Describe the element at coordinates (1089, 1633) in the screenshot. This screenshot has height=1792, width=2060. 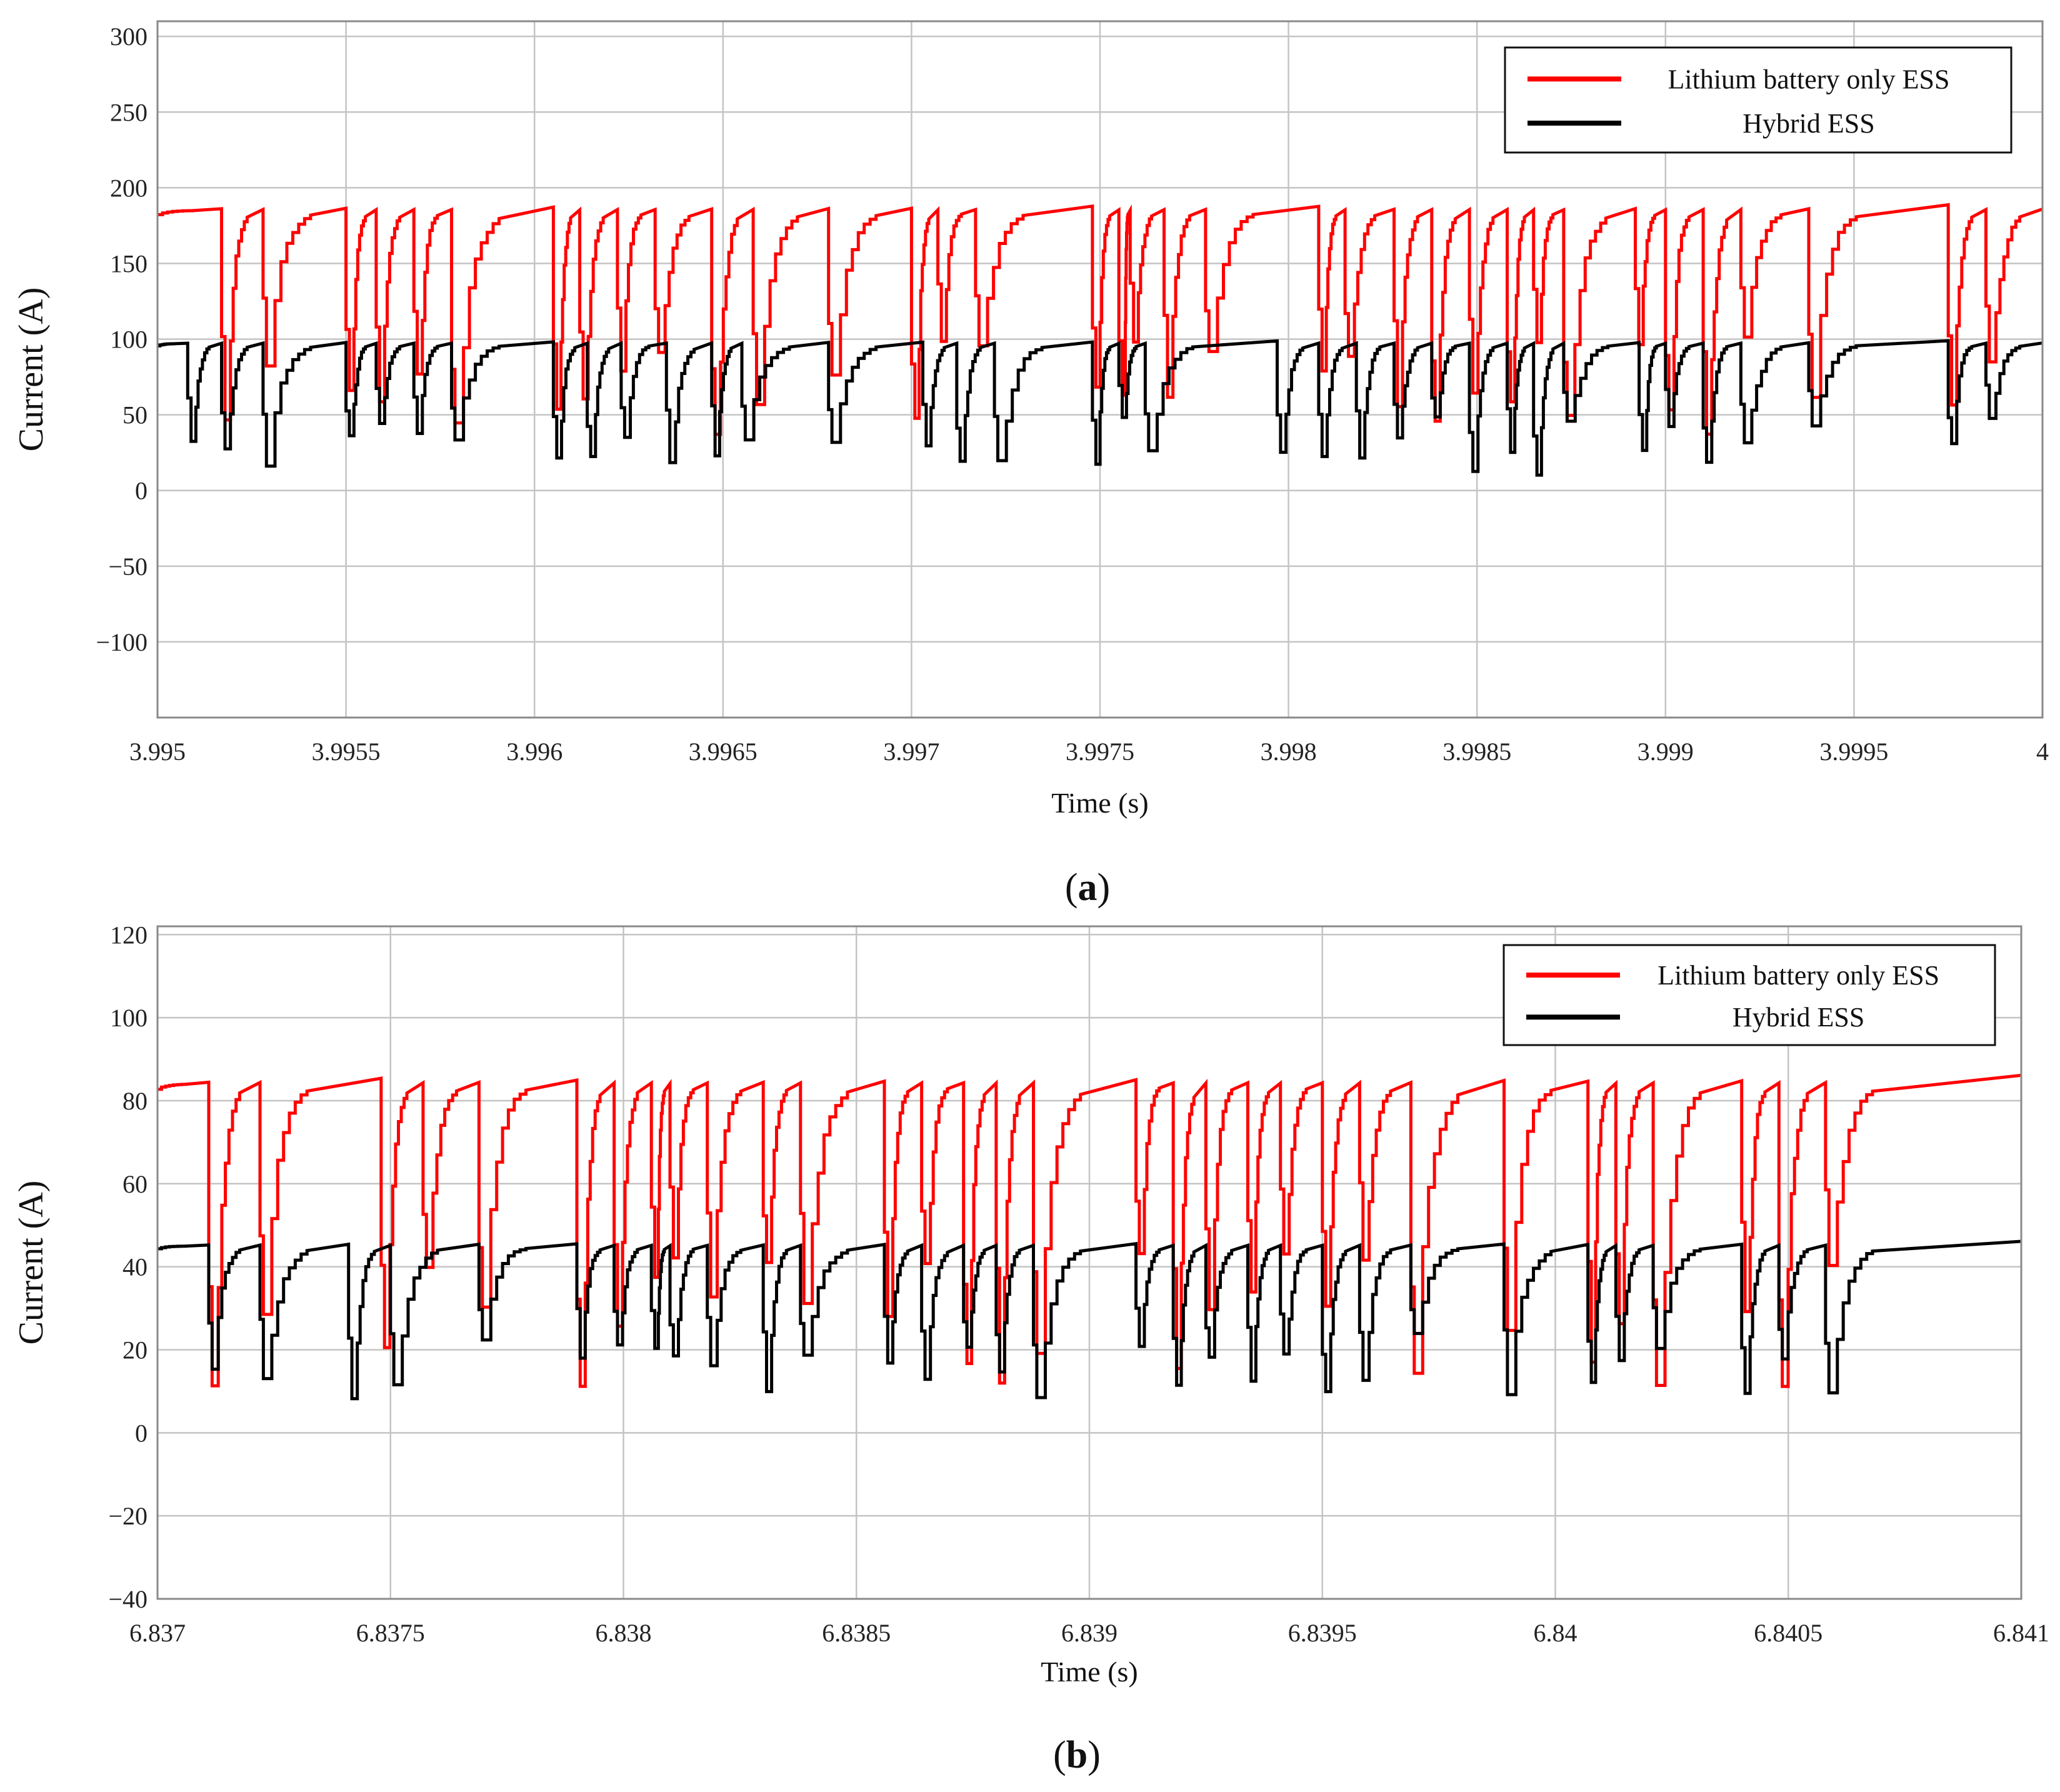
I see `x-tick-label: 6.839` at that location.